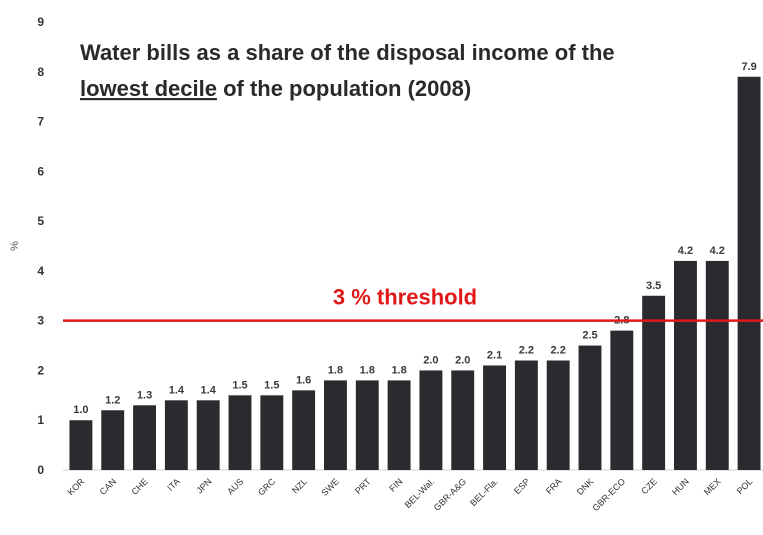  I want to click on y-axis-label: %, so click(15, 246).